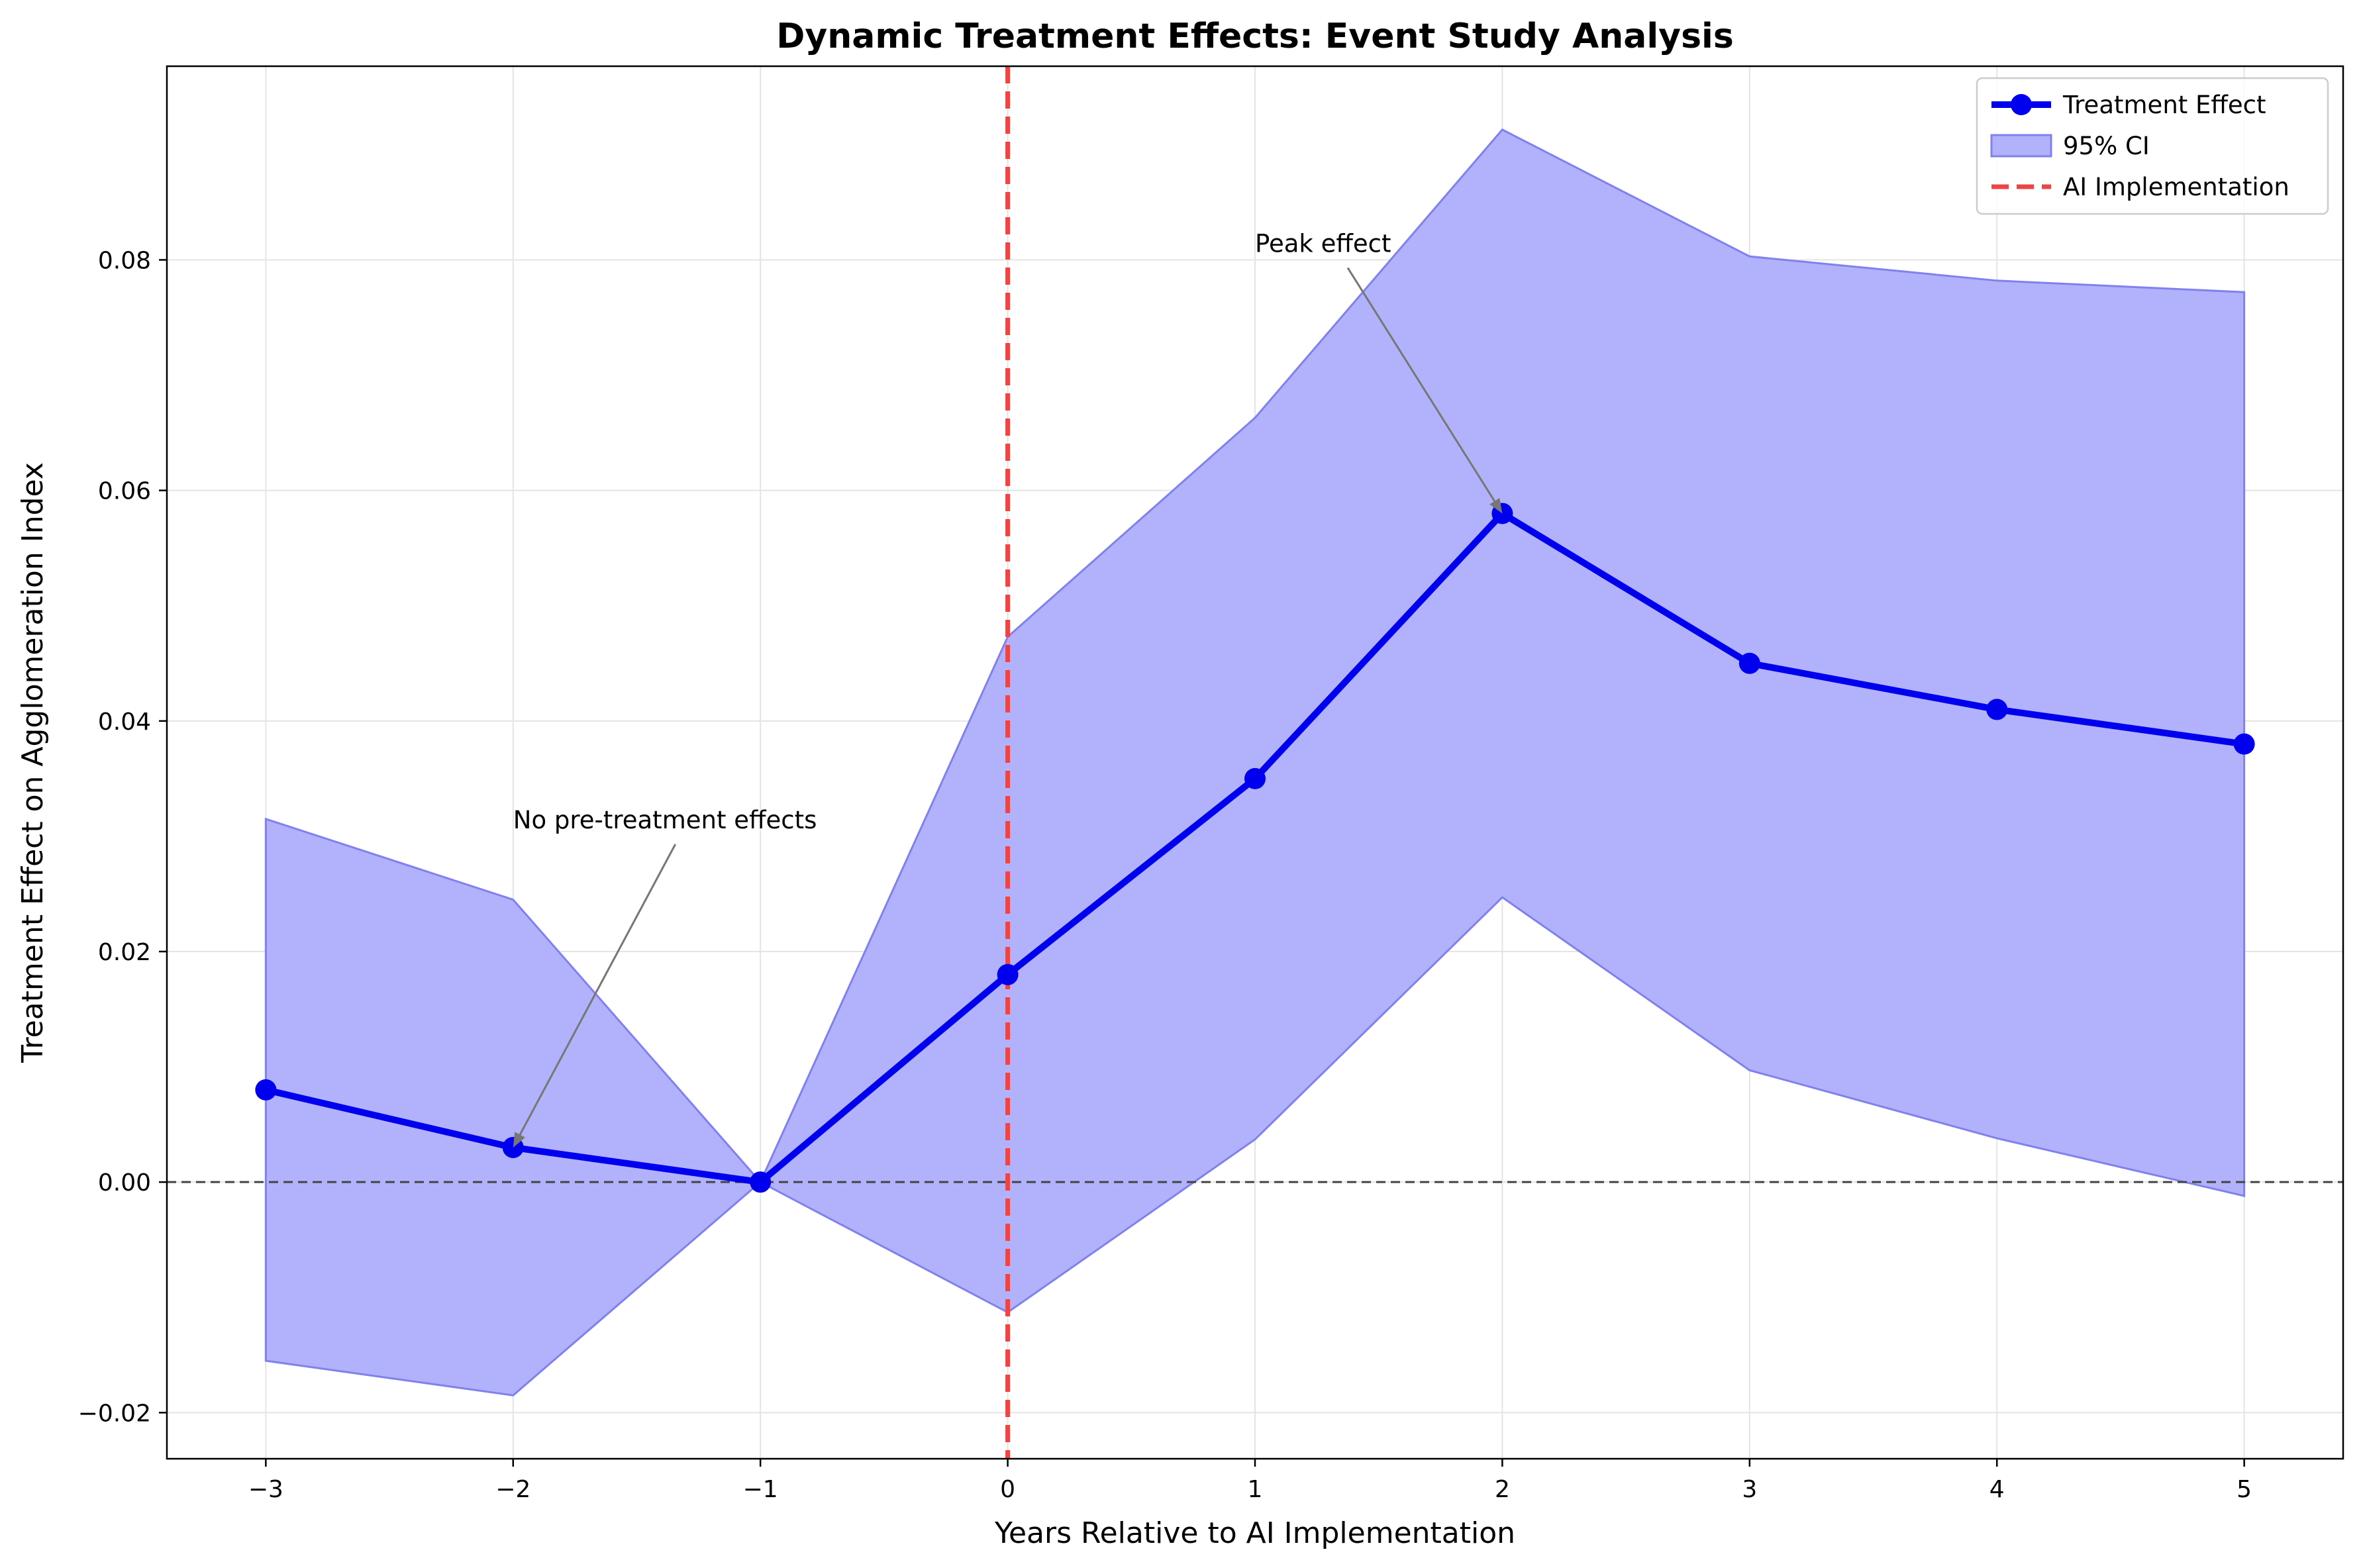  I want to click on legend-treatment-effect-marker, so click(2021, 104).